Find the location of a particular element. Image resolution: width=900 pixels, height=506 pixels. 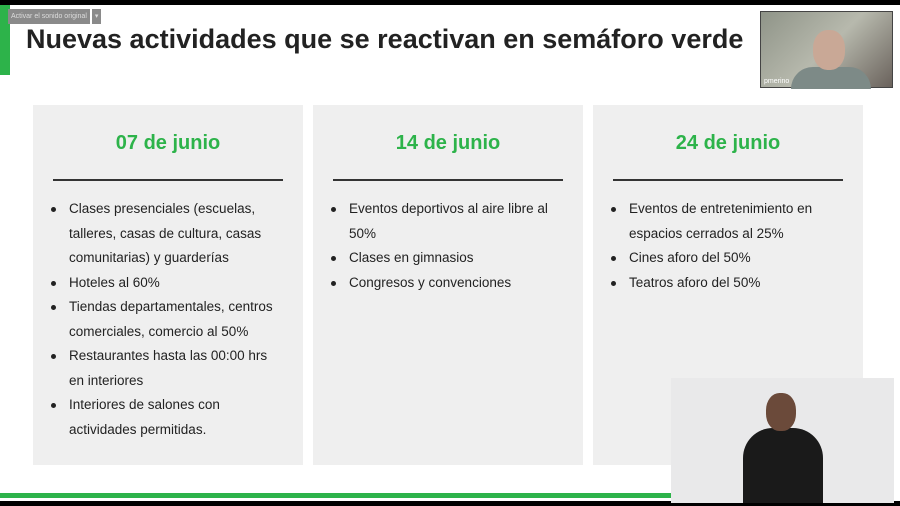

list-item: Hoteles al 60% is located at coordinates (166, 283).